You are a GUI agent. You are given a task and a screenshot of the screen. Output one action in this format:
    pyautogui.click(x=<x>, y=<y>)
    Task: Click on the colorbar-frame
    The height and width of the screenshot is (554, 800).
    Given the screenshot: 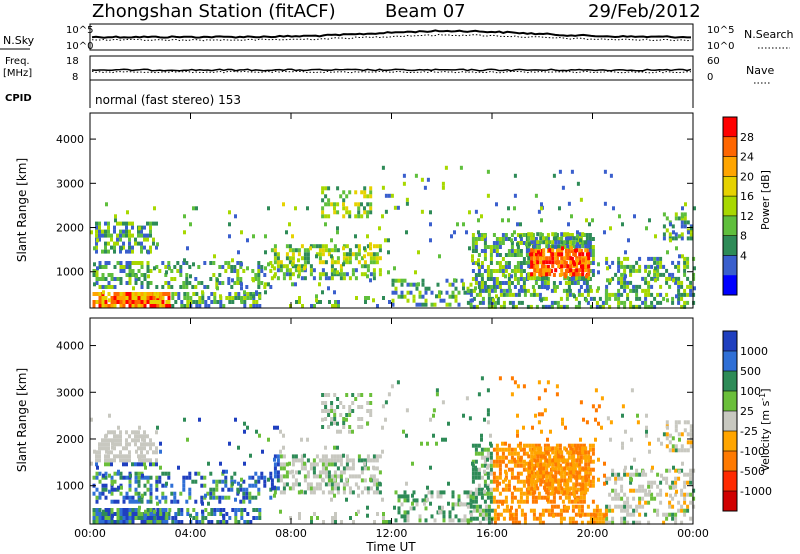 What is the action you would take?
    pyautogui.click(x=730, y=421)
    